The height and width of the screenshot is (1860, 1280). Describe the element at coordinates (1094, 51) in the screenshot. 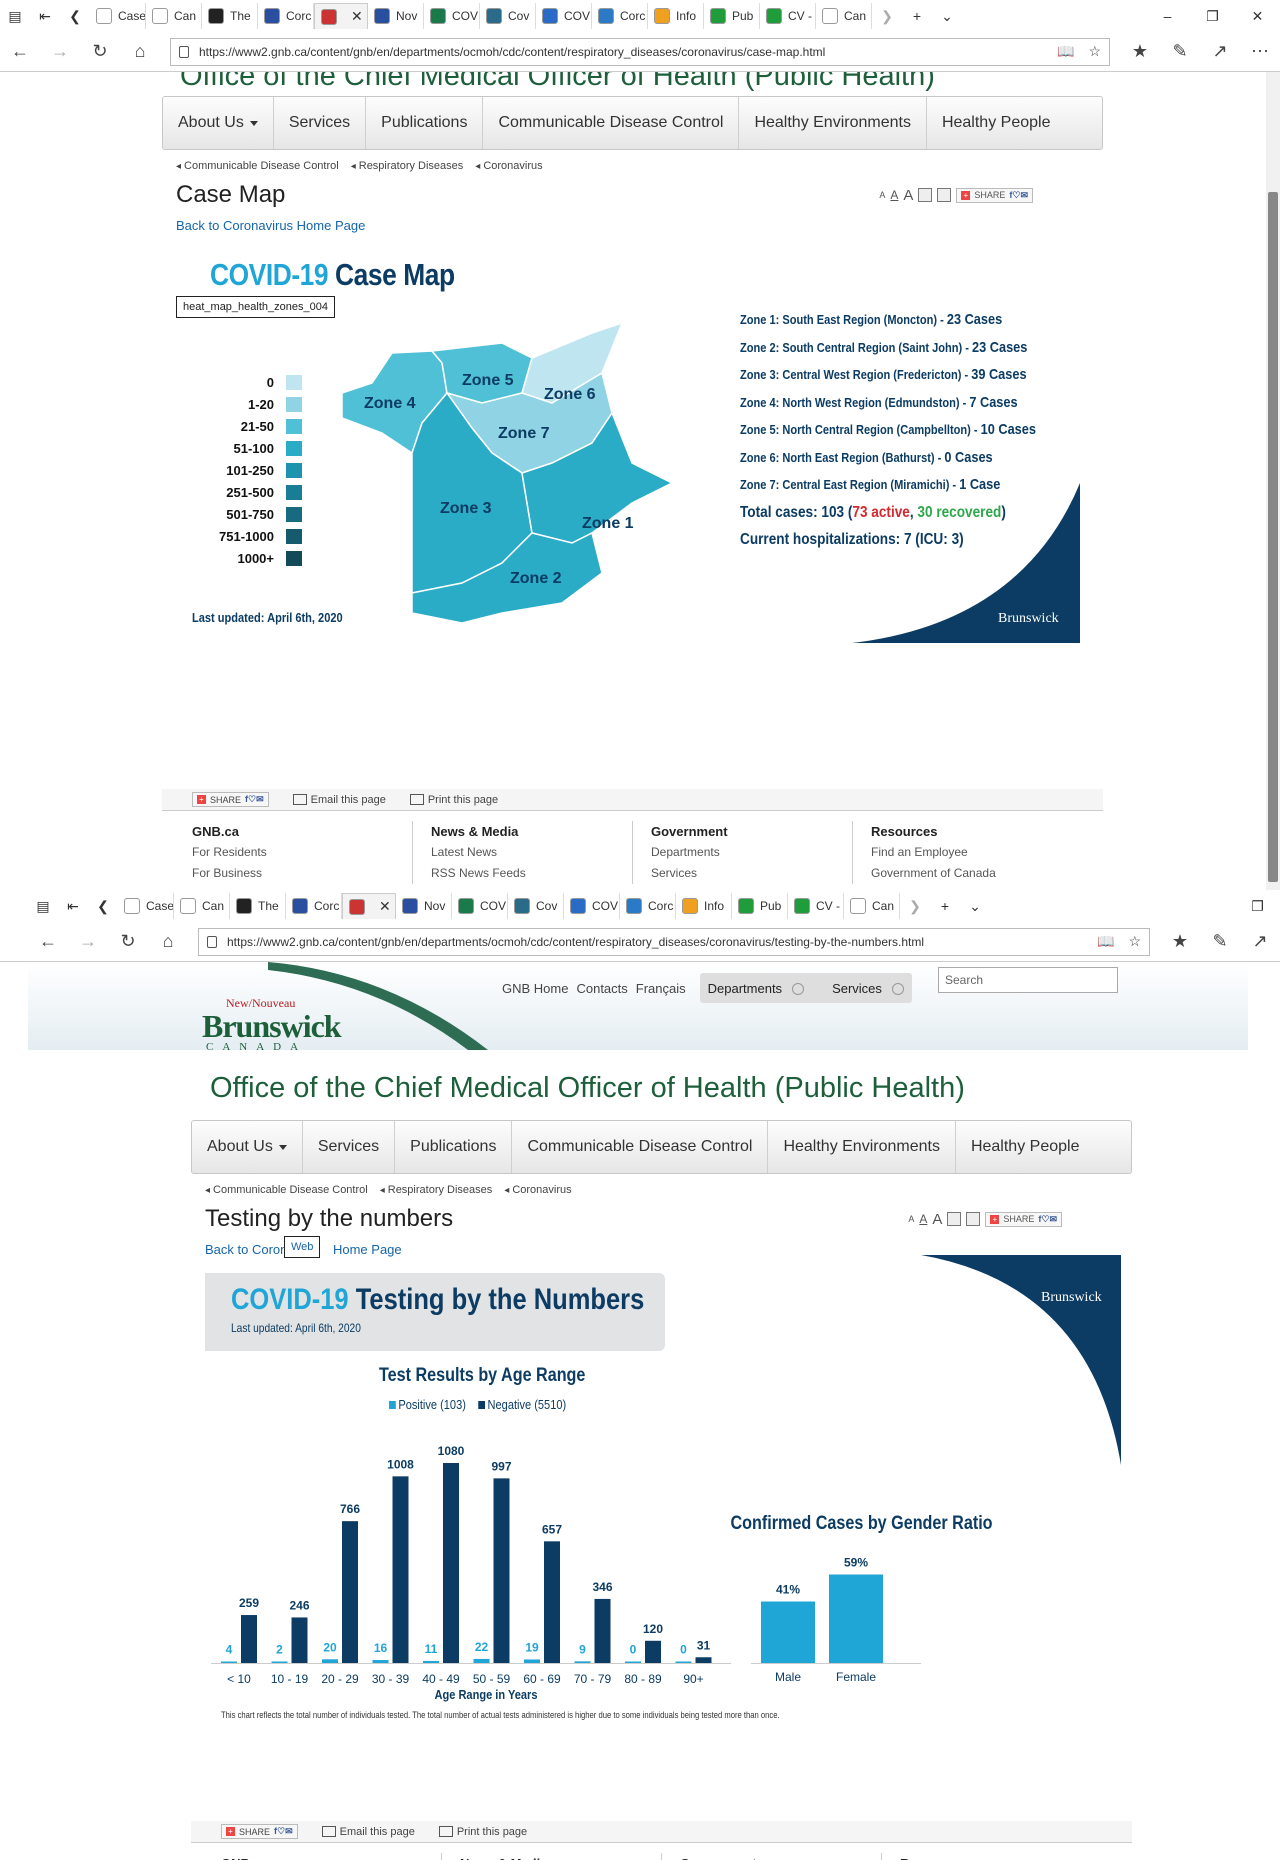

I see `favorite-star-icon: ☆` at that location.